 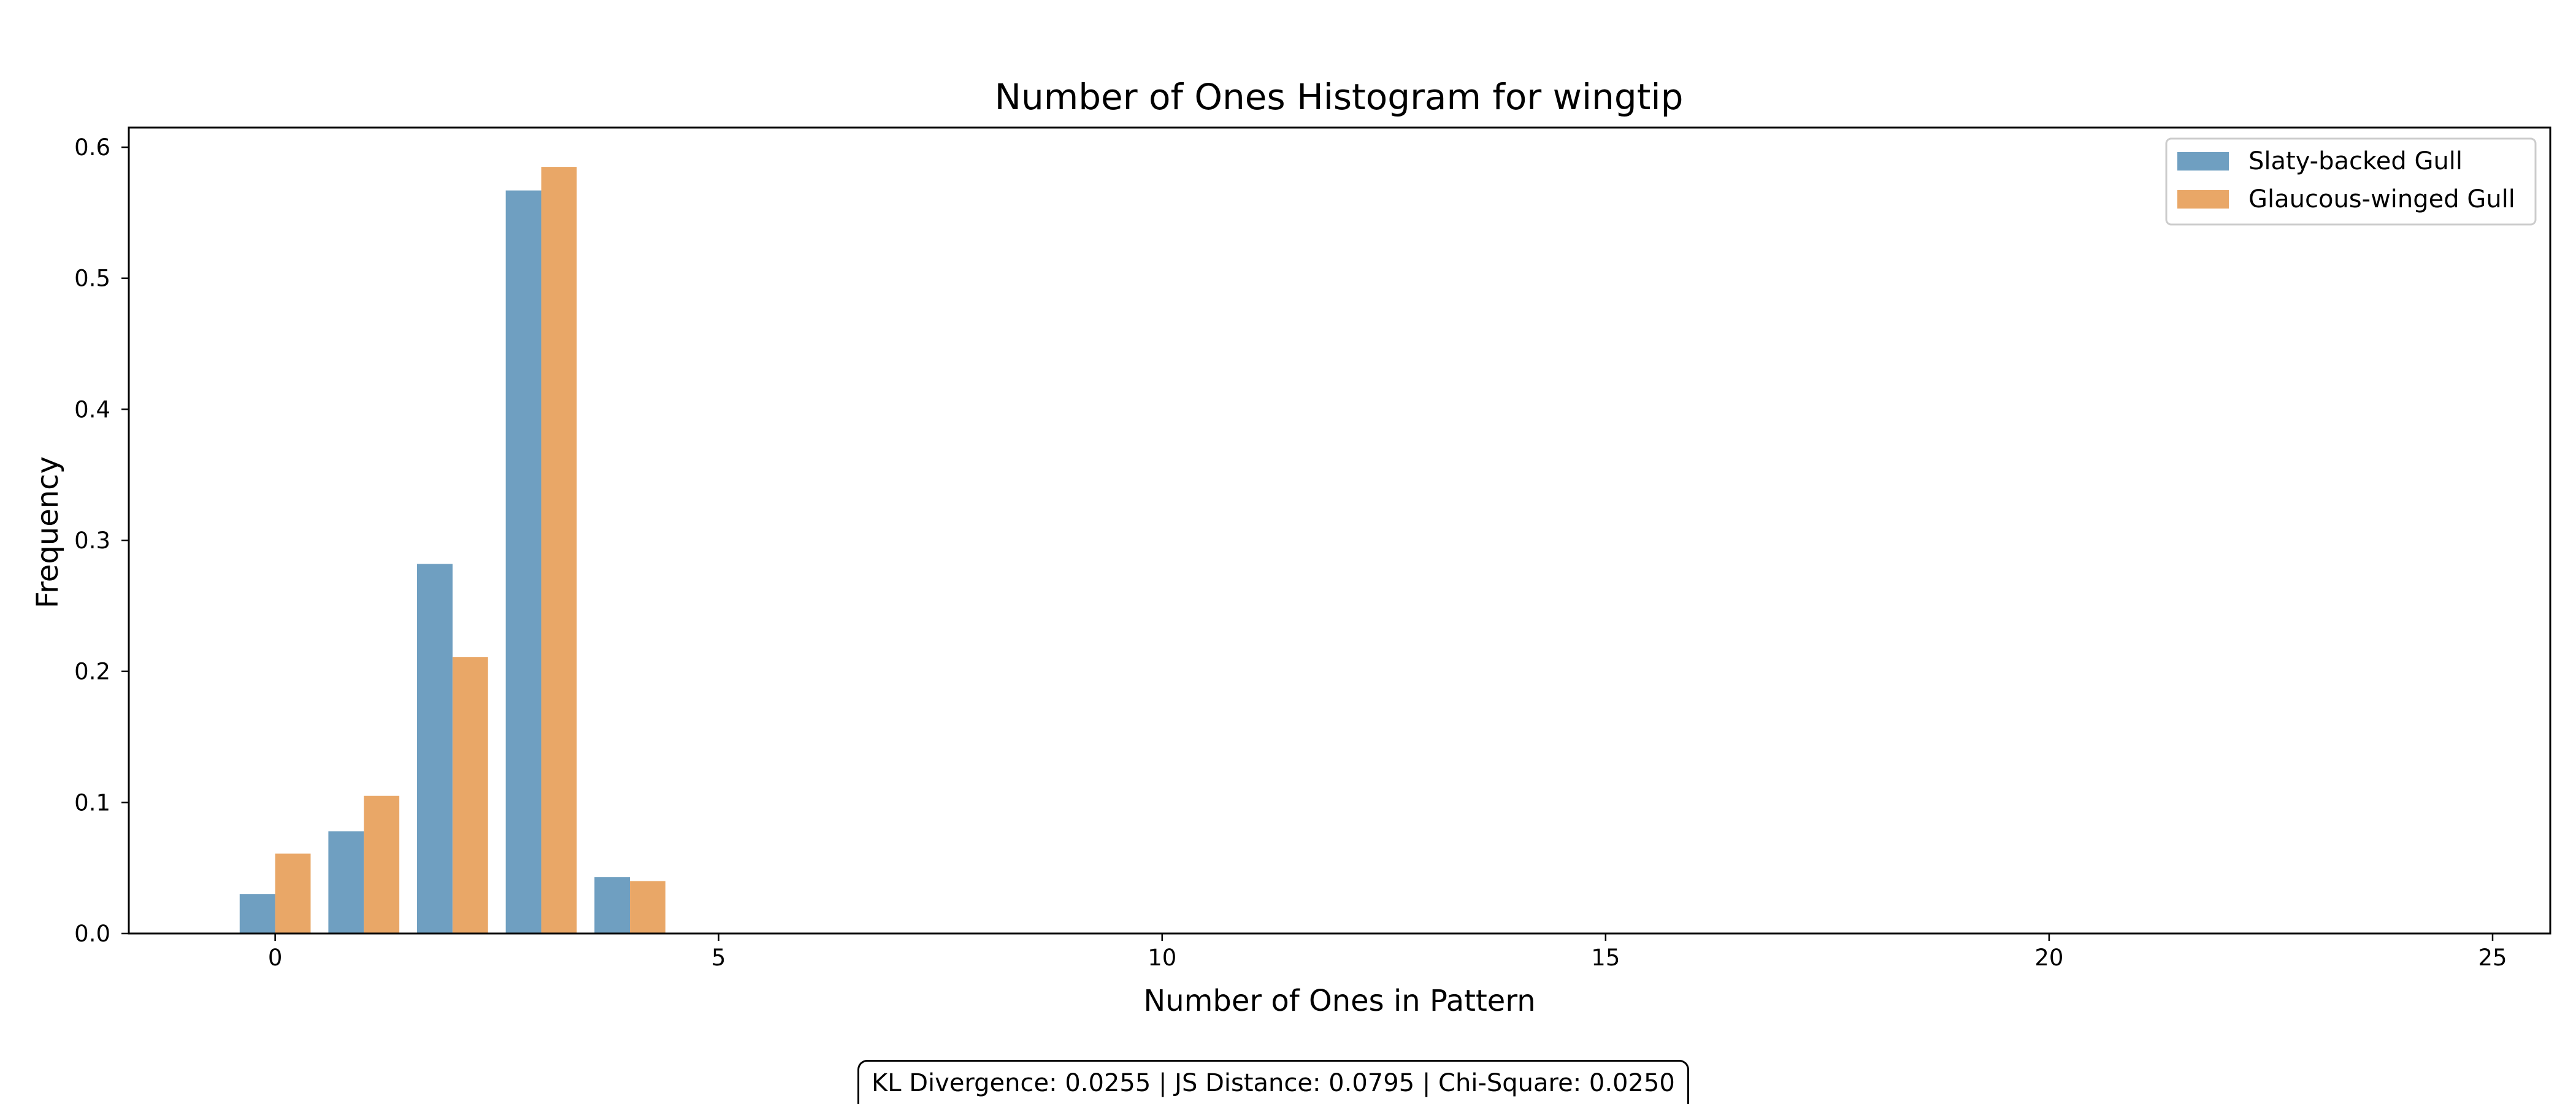 I want to click on legend: Slaty-backed Gull Glaucous-winged Gull, so click(x=2351, y=181).